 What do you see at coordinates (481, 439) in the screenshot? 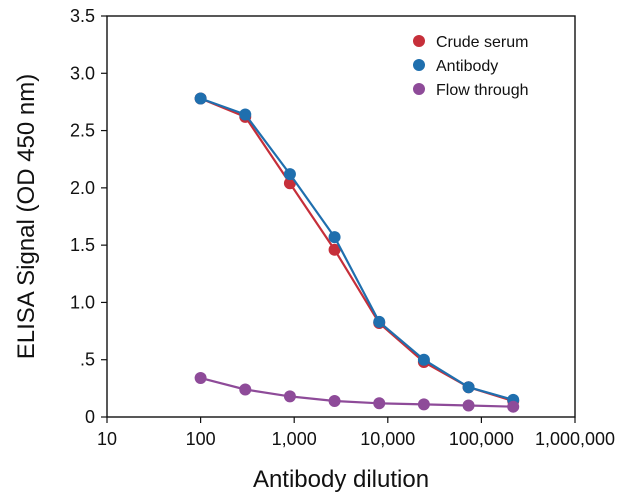
I see `x-tick-label: 100,000` at bounding box center [481, 439].